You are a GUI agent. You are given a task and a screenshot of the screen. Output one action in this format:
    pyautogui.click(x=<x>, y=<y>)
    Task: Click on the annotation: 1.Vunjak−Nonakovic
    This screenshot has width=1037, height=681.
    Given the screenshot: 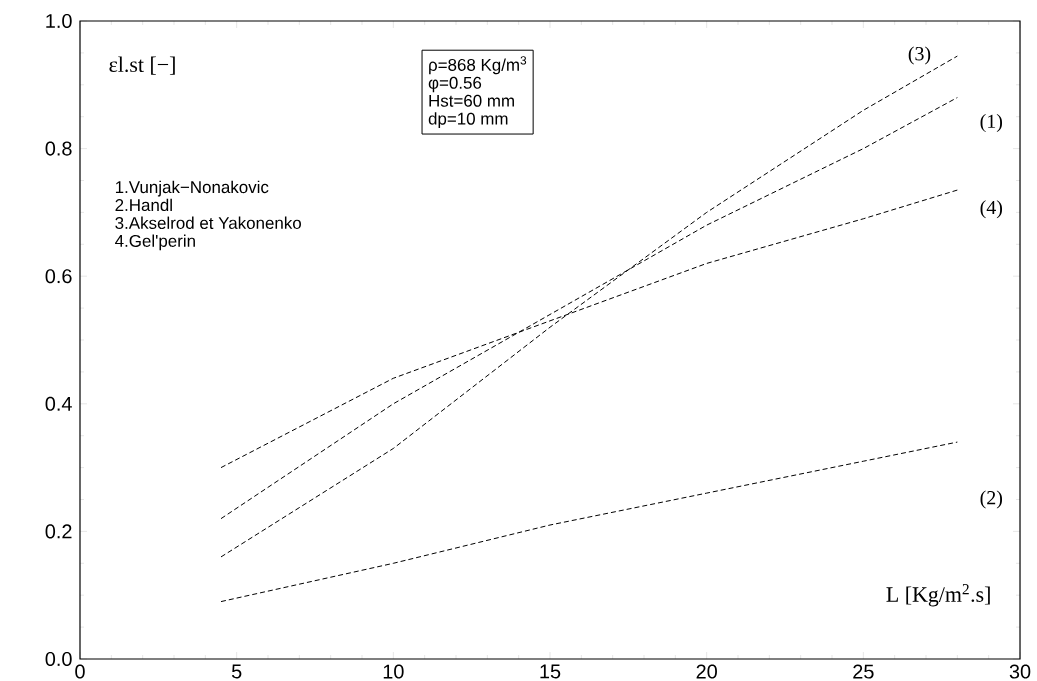 What is the action you would take?
    pyautogui.click(x=192, y=188)
    